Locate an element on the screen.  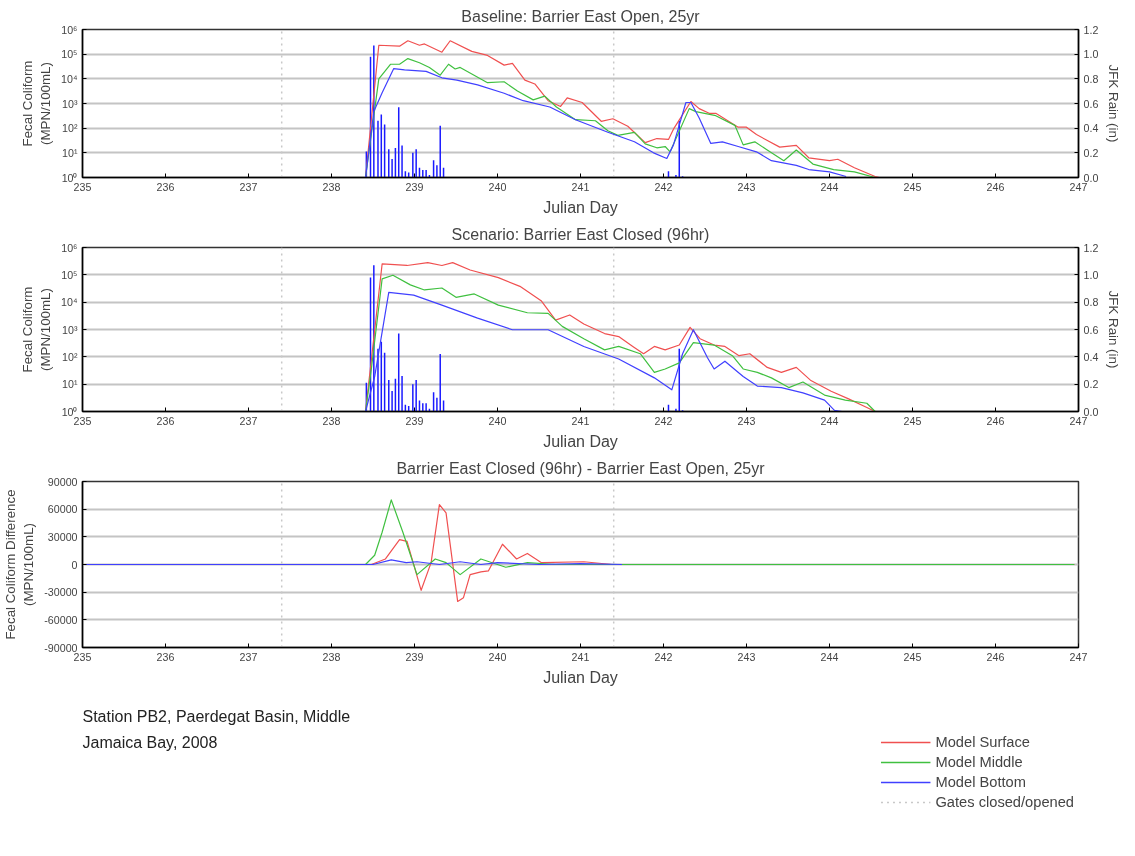
y-tick-label: 60000 is located at coordinates (62, 509).